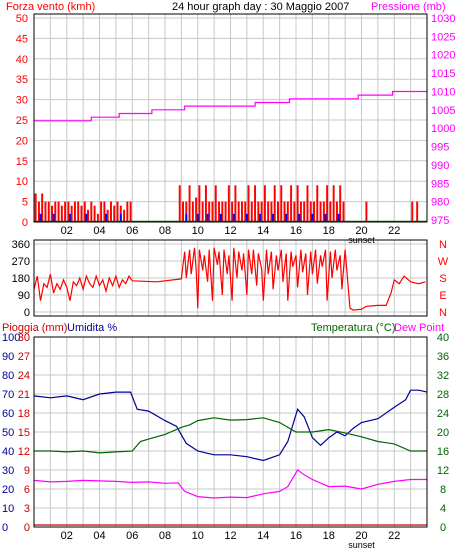  What do you see at coordinates (443, 19) in the screenshot?
I see `pressure-tick-label: 1030` at bounding box center [443, 19].